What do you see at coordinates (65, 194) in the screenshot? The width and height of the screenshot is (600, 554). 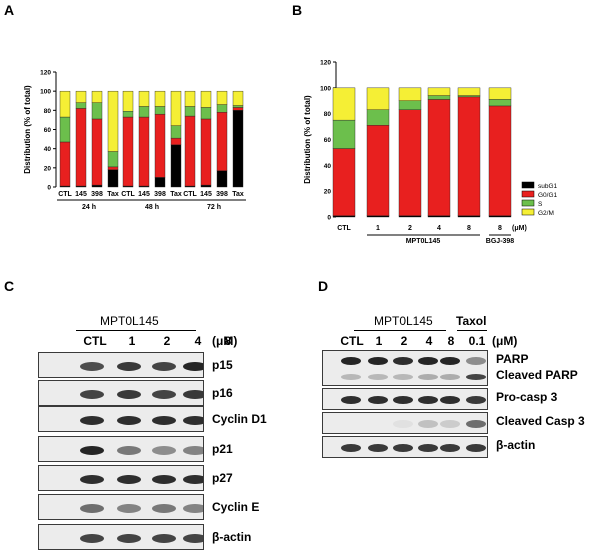 I see `chart-a-x-tick-label: CTL` at bounding box center [65, 194].